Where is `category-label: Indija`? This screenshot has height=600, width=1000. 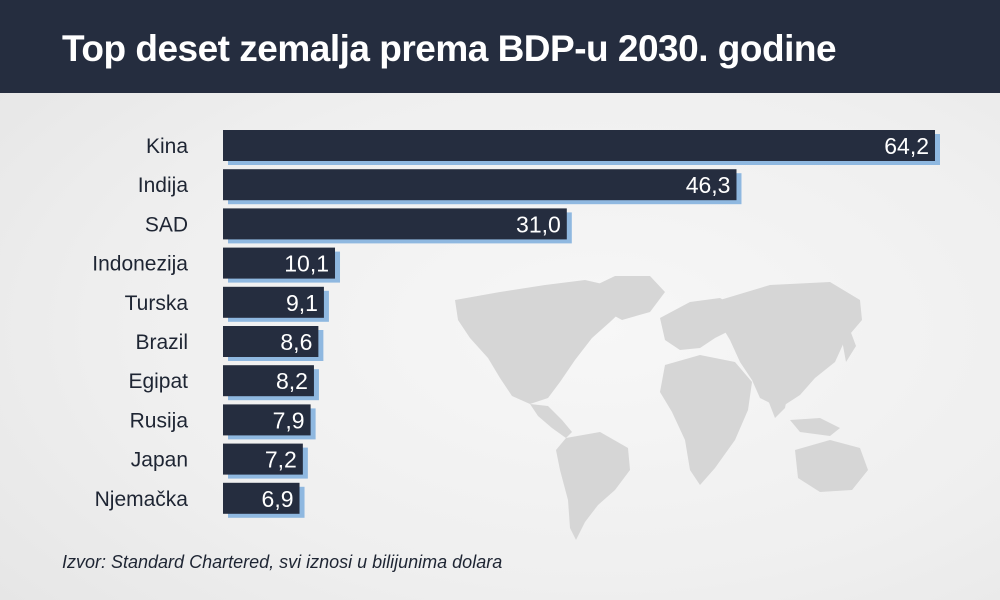
category-label: Indija is located at coordinates (163, 185).